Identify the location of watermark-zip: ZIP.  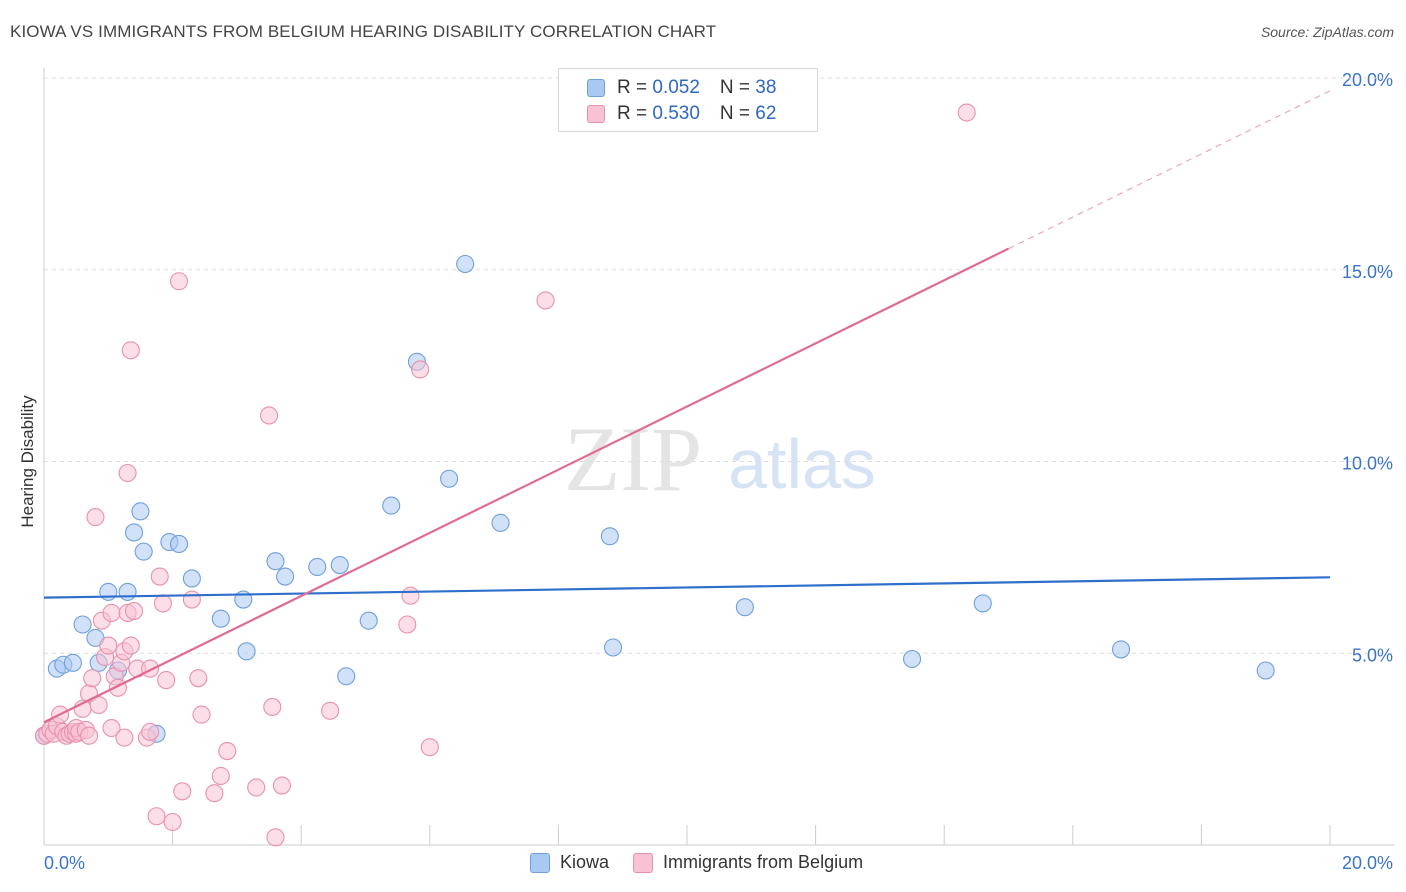
(633, 459).